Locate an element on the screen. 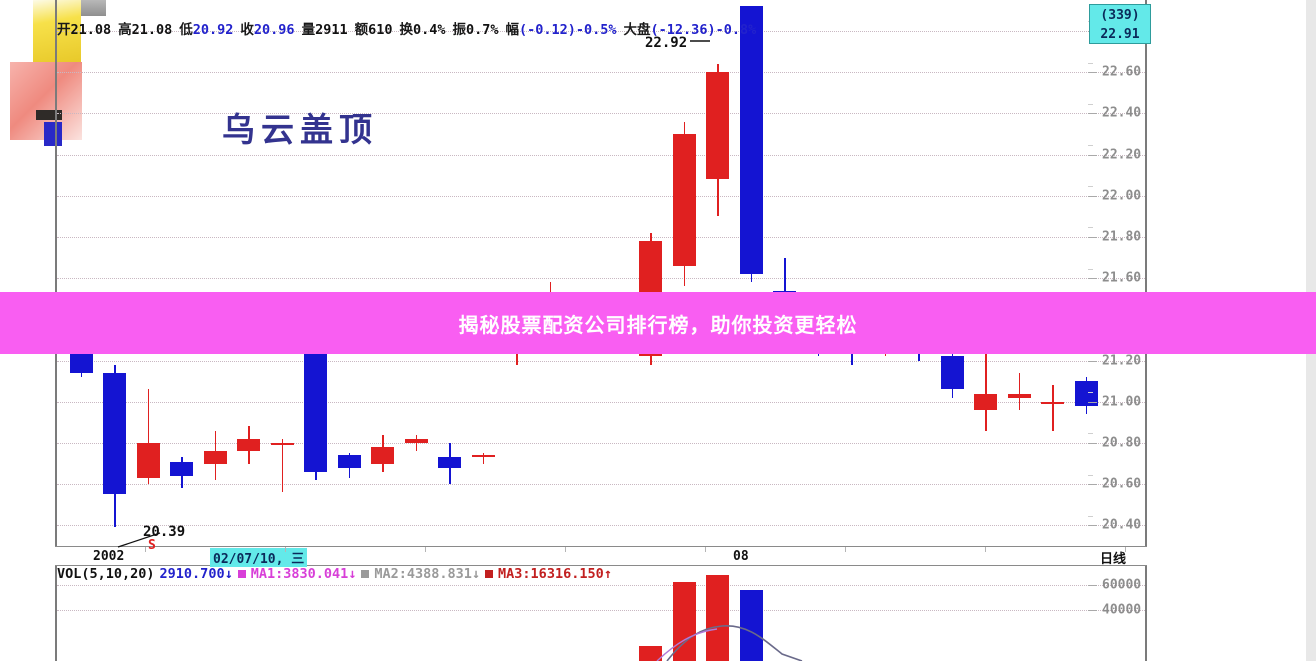 The image size is (1316, 661). last-price-count: (339) is located at coordinates (1120, 15).